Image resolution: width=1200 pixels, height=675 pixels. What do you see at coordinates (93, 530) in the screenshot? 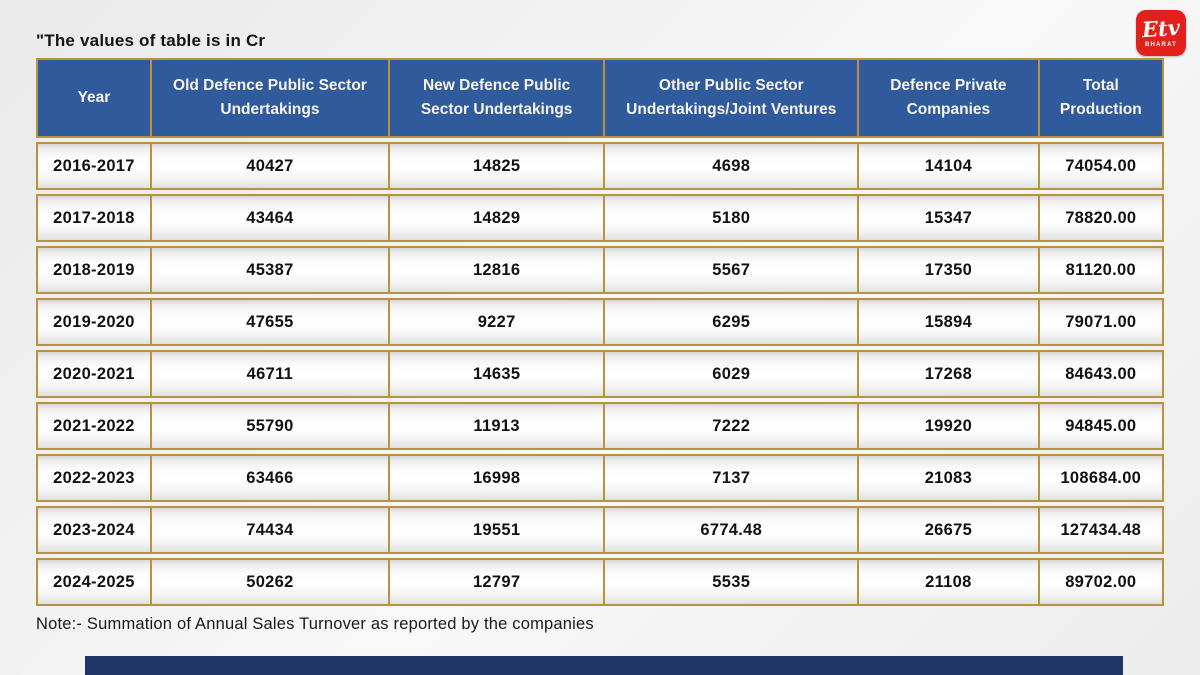
I see `year-cell: 2023-2024` at bounding box center [93, 530].